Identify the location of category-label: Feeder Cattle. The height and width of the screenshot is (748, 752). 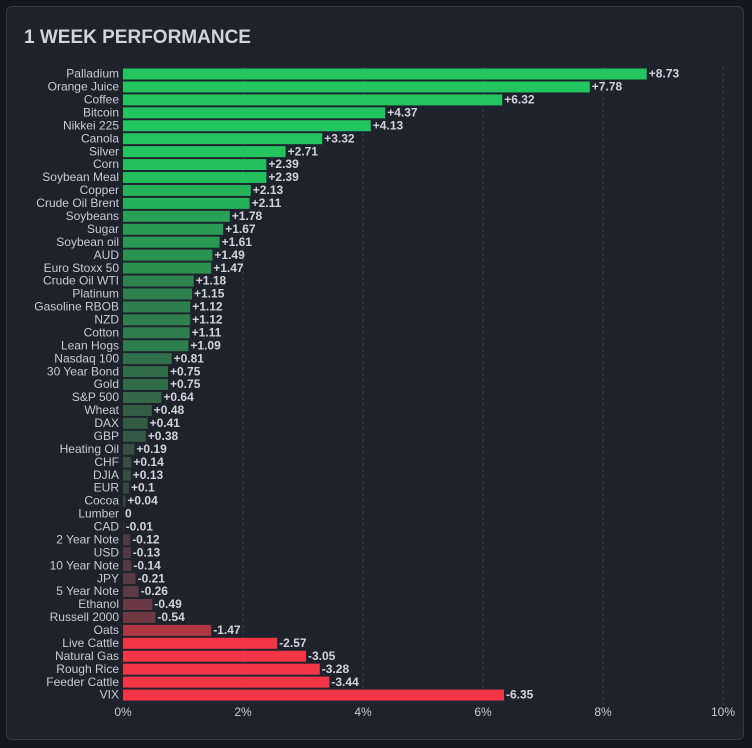
(82, 682).